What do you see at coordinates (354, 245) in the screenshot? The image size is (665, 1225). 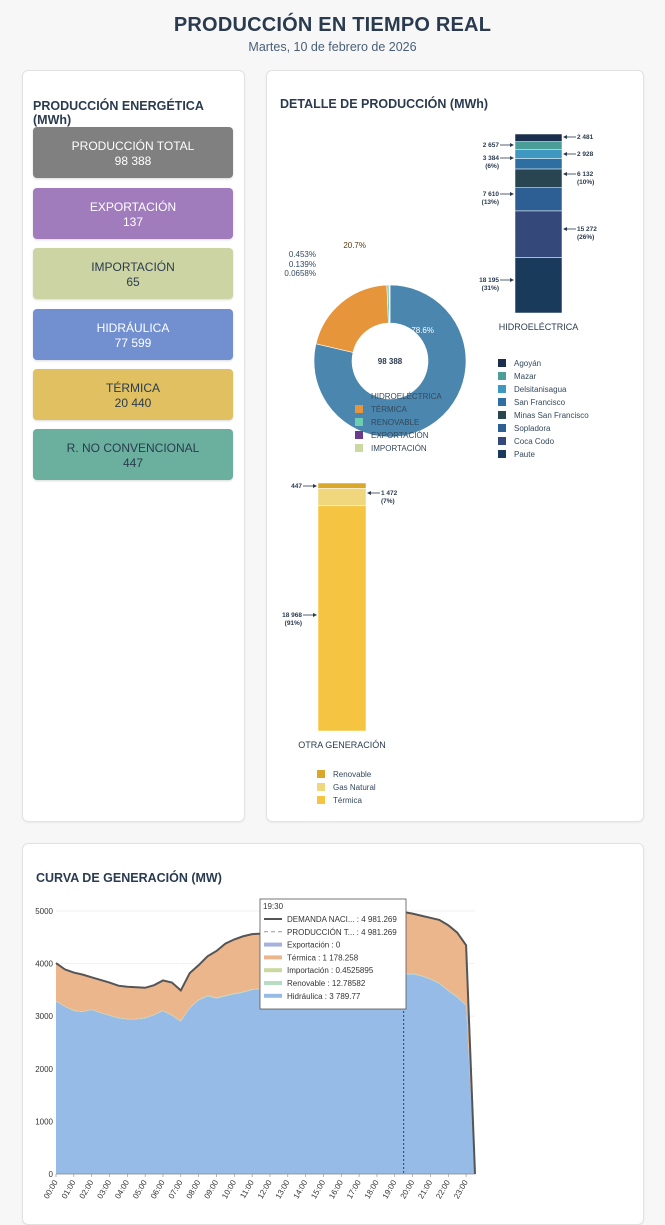 I see `donut-label-thermal: 20.7%` at bounding box center [354, 245].